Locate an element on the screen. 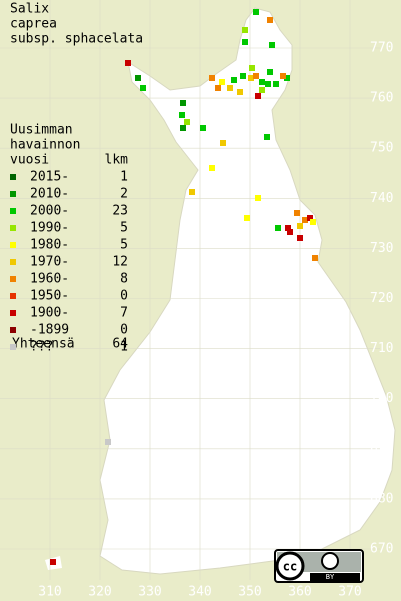 The image size is (401, 601). y-tick-label: 680 is located at coordinates (381, 498).